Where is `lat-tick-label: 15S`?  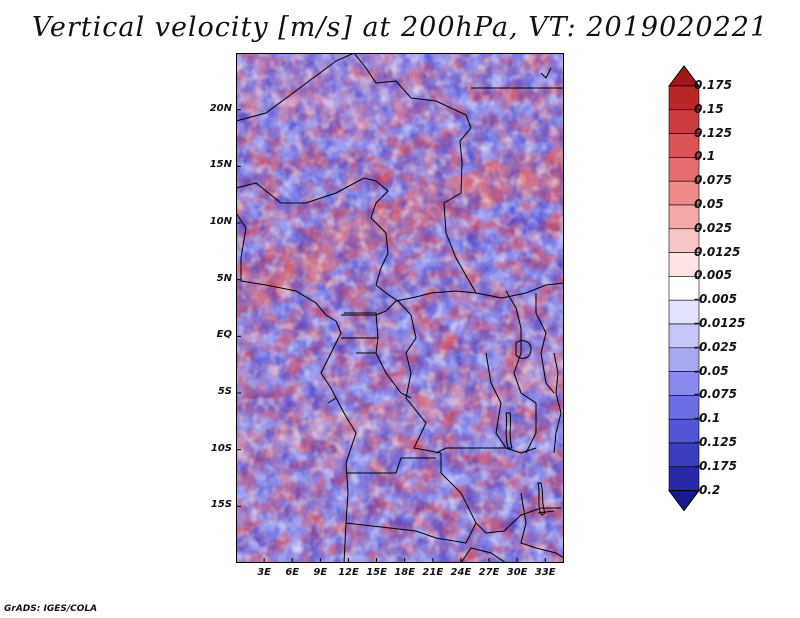
lat-tick-label: 15S is located at coordinates (221, 505).